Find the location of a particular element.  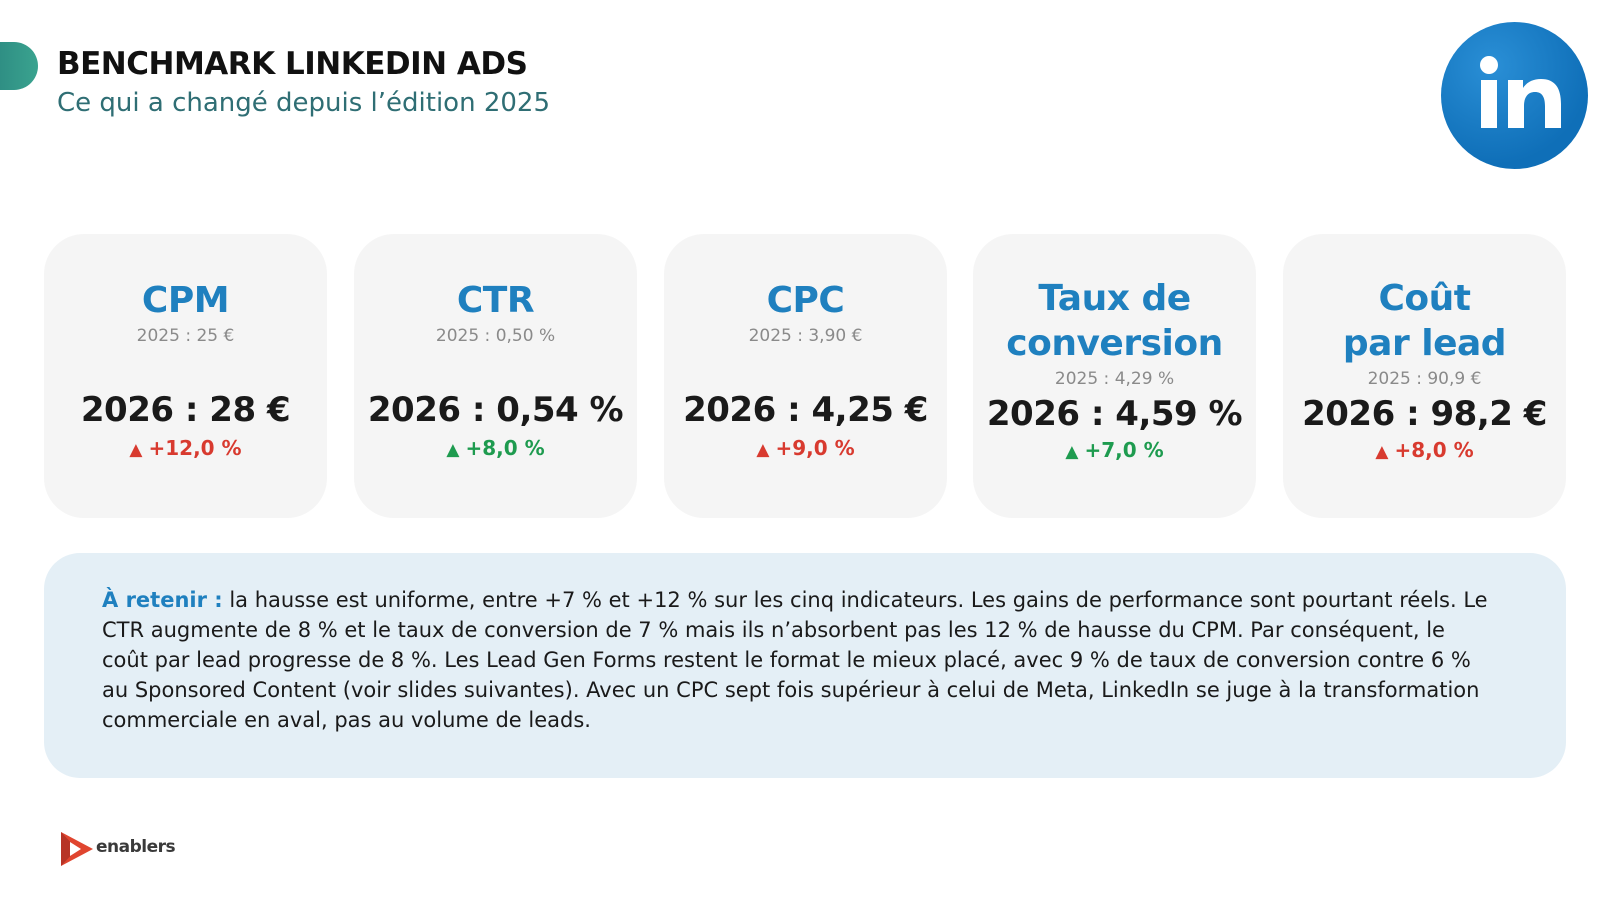

metric-current: 2026 : 4,25 € is located at coordinates (805, 410).